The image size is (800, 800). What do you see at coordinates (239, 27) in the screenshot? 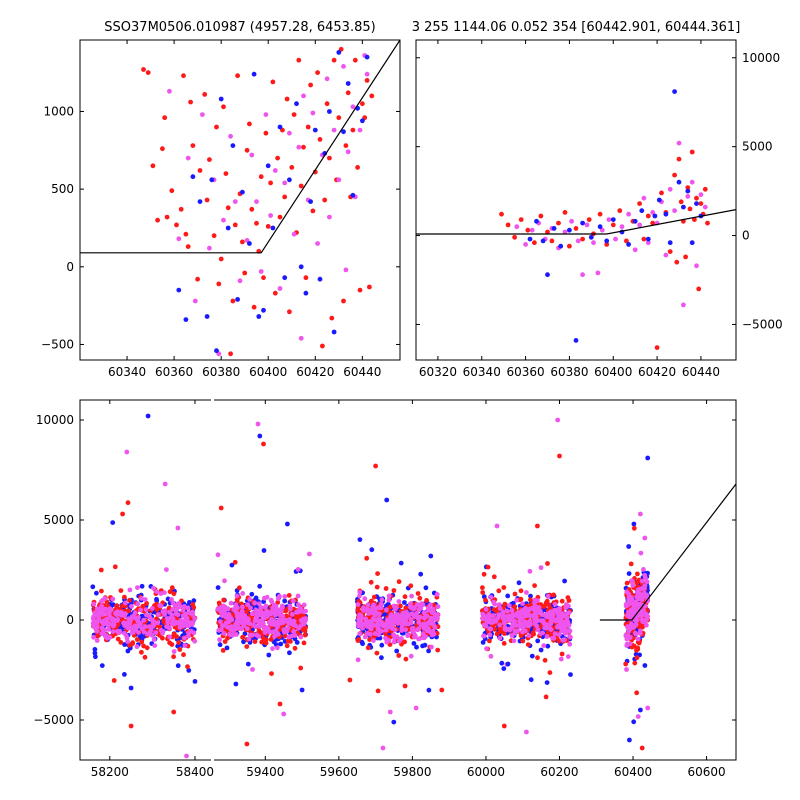
I see `zoom-panel-title: SSO37M0506.010987 (4957.28, 6453.85)` at bounding box center [239, 27].